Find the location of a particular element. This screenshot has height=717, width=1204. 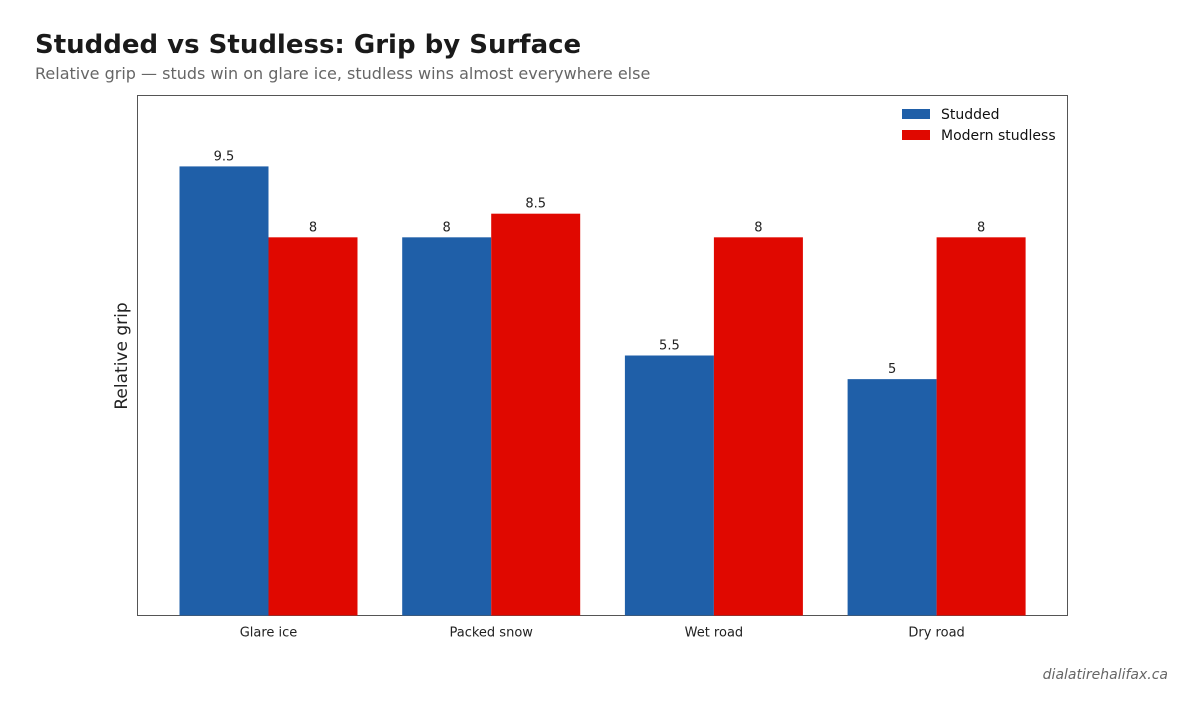

source-credit: dialatirehalifax.ca is located at coordinates (1105, 675).